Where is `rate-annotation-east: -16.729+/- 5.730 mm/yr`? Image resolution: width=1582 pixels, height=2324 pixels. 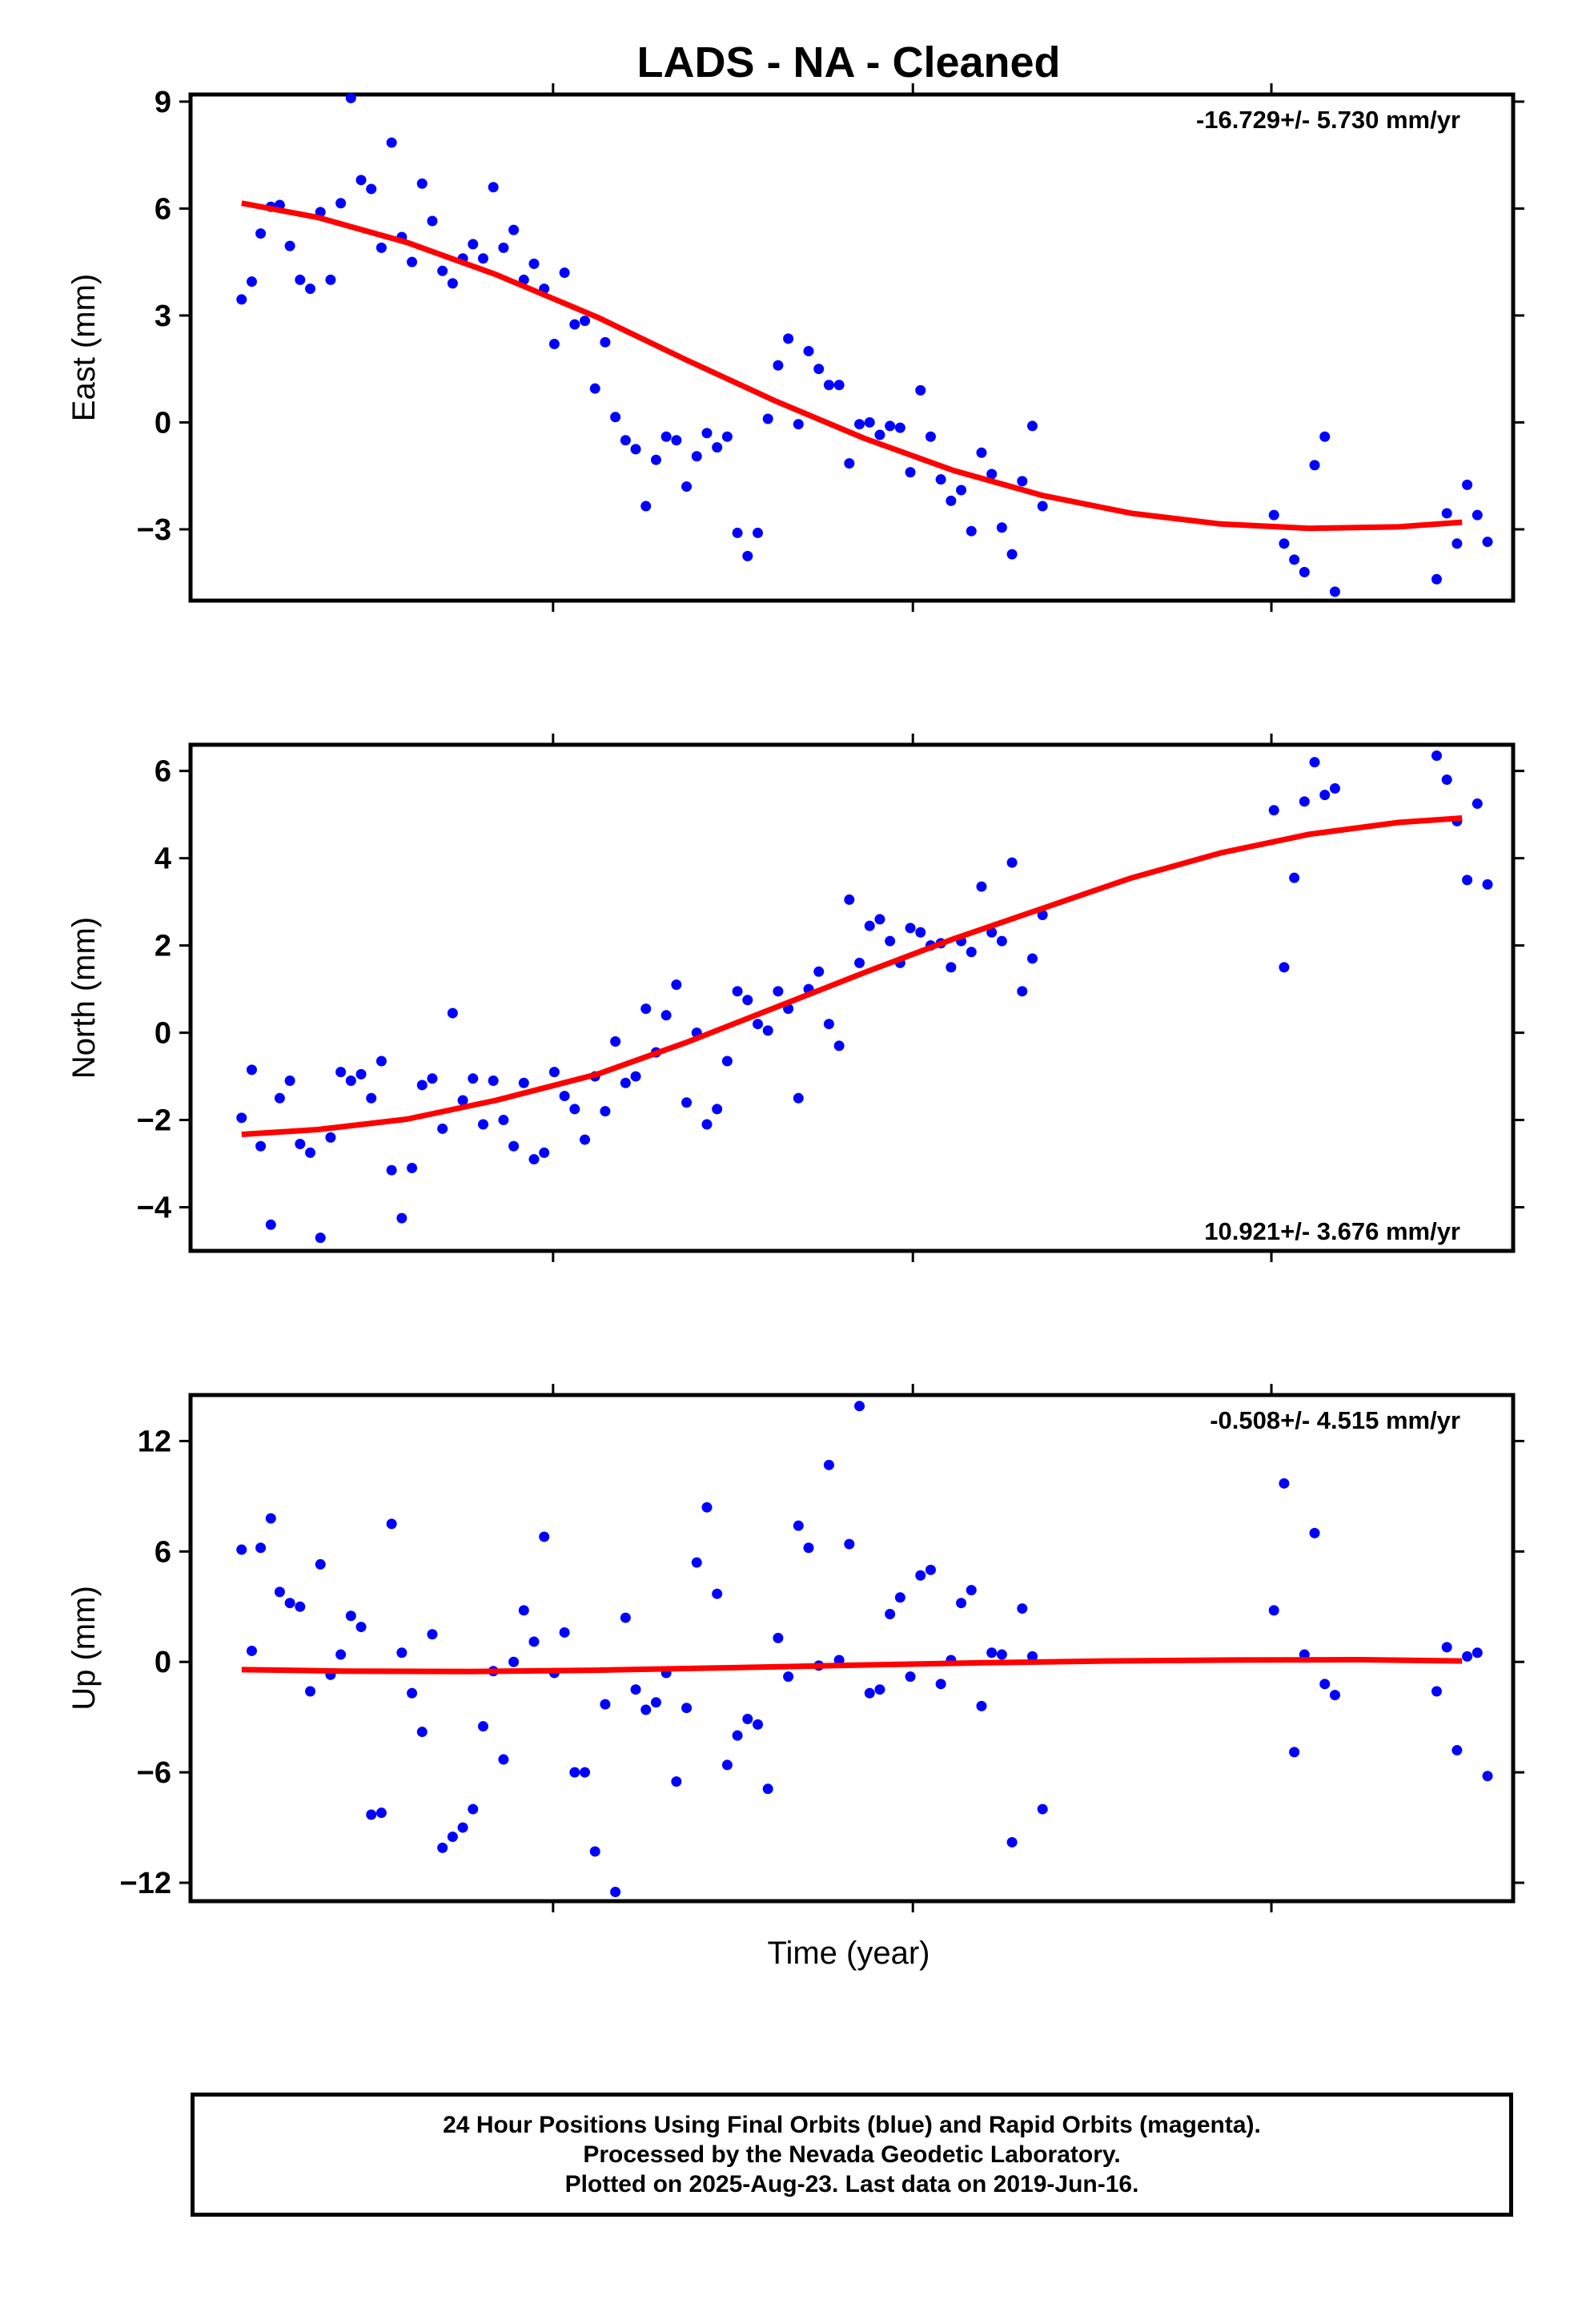 rate-annotation-east: -16.729+/- 5.730 mm/yr is located at coordinates (1328, 120).